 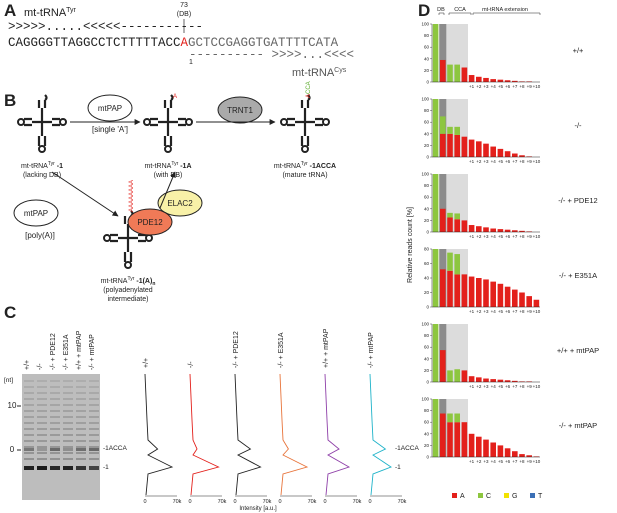 What do you see at coordinates (578, 50) in the screenshot?
I see `chart-title: +/+` at bounding box center [578, 50].